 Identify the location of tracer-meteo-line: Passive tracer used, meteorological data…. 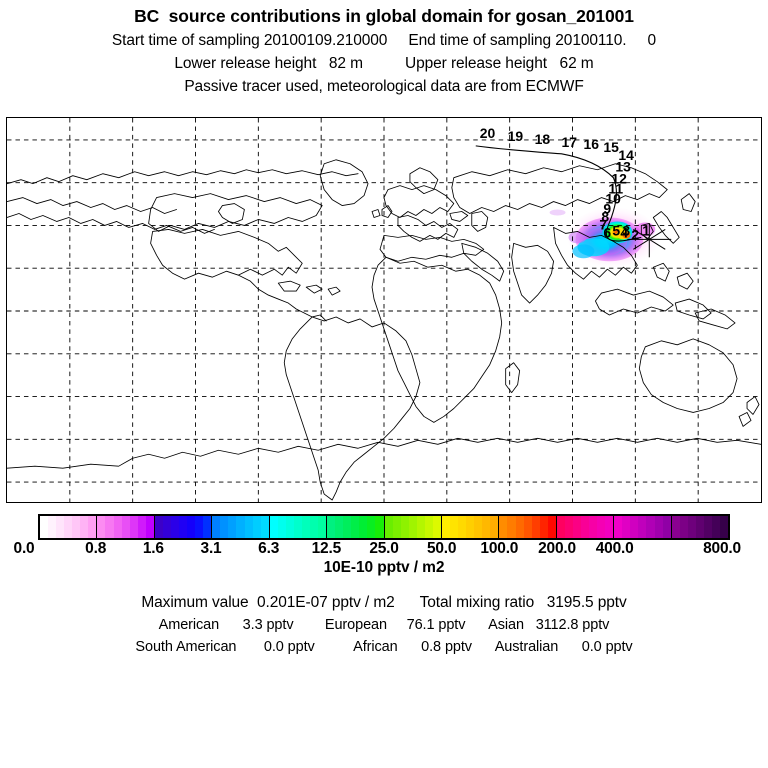
(384, 86).